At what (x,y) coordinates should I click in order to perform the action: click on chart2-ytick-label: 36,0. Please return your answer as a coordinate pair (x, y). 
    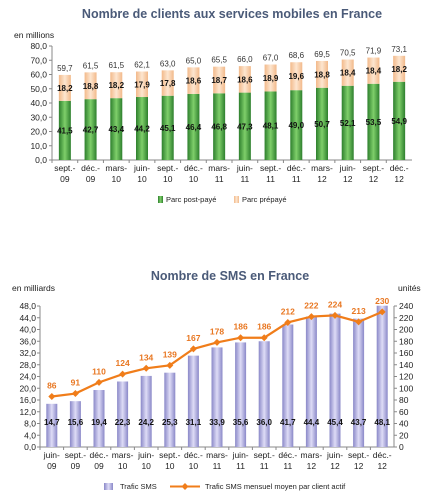
    Looking at the image, I should click on (27, 341).